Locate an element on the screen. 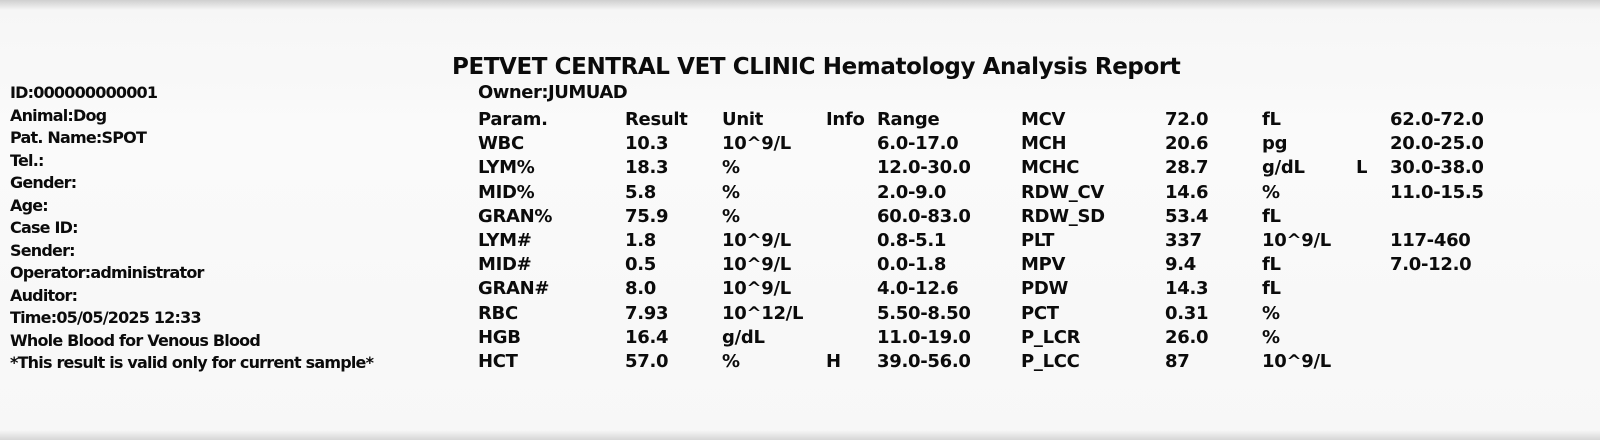 The width and height of the screenshot is (1600, 440). right-unit-cell: pg is located at coordinates (1275, 144).